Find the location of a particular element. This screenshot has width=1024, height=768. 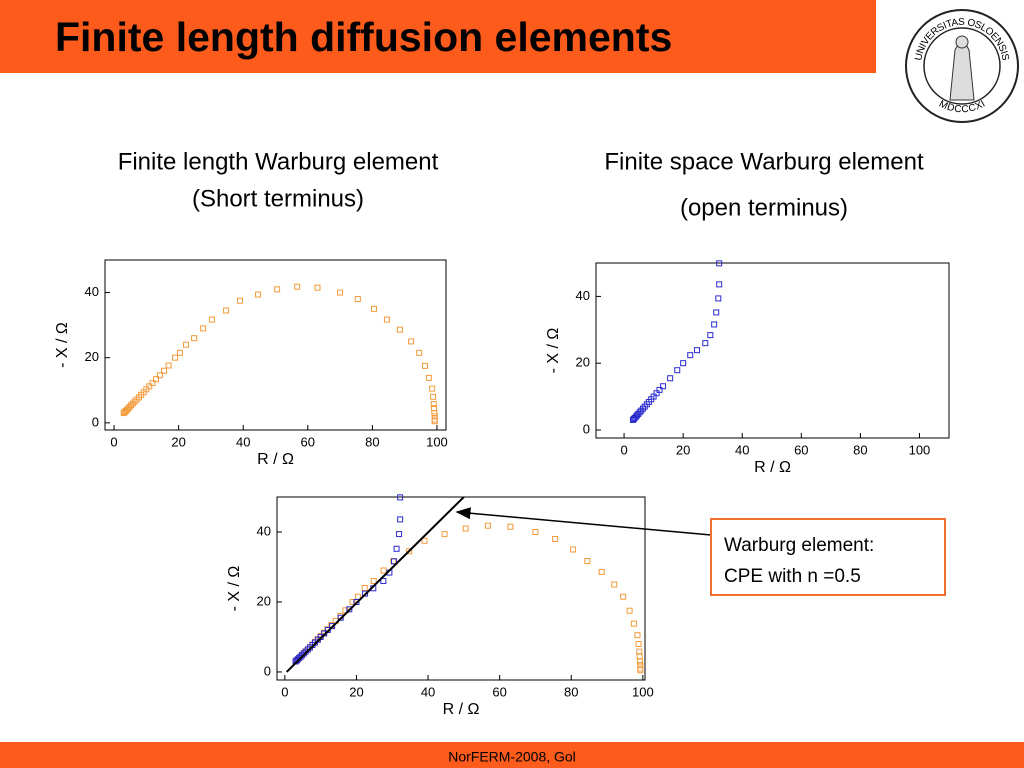

logo-text-bottom: MDCCCXI is located at coordinates (962, 106).